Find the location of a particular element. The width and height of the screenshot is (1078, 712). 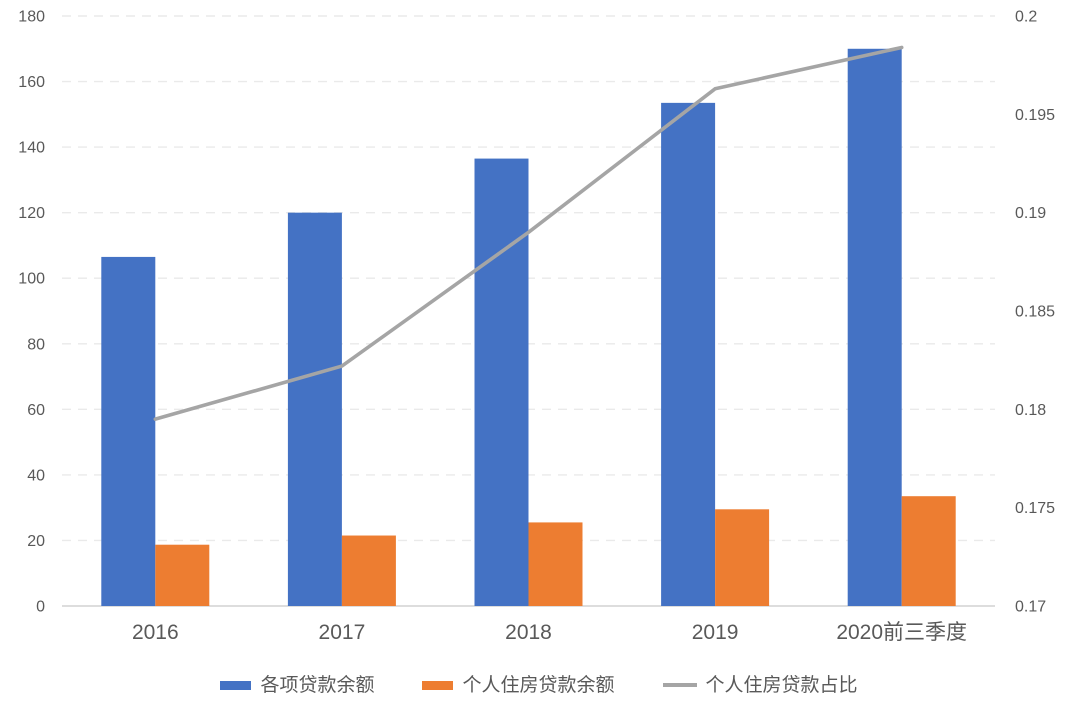

category-label-2016: 2016 is located at coordinates (155, 632).